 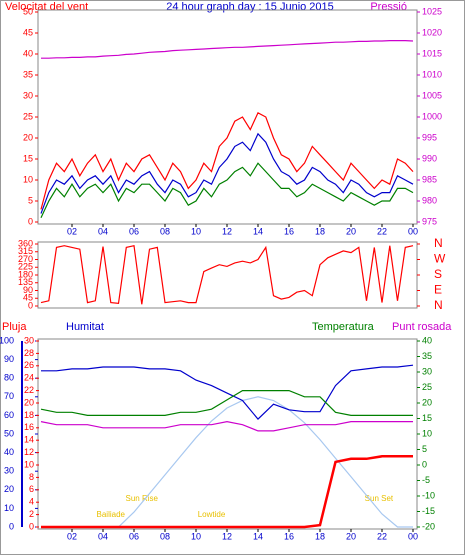 What do you see at coordinates (388, 7) in the screenshot?
I see `pressure-label: Pressió` at bounding box center [388, 7].